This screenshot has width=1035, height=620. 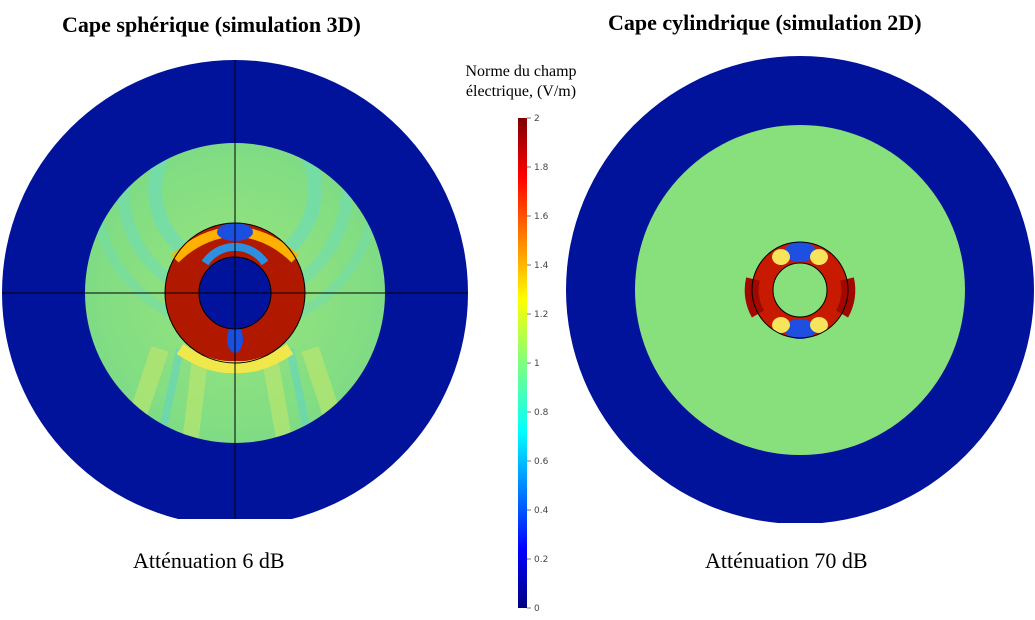 I want to click on right-panel-caption: Atténuation 70 dB, so click(x=786, y=560).